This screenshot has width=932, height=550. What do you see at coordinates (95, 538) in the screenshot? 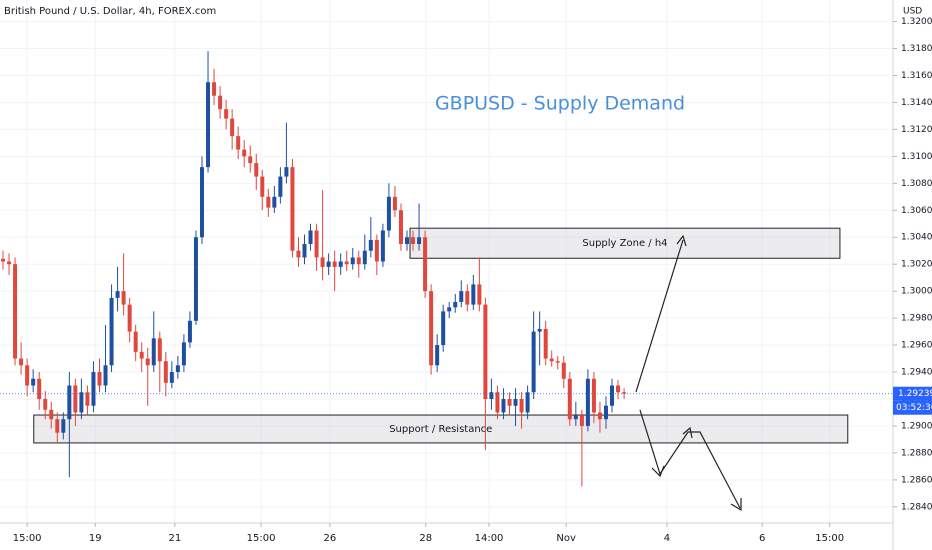
I see `x-tick-label: 19` at bounding box center [95, 538].